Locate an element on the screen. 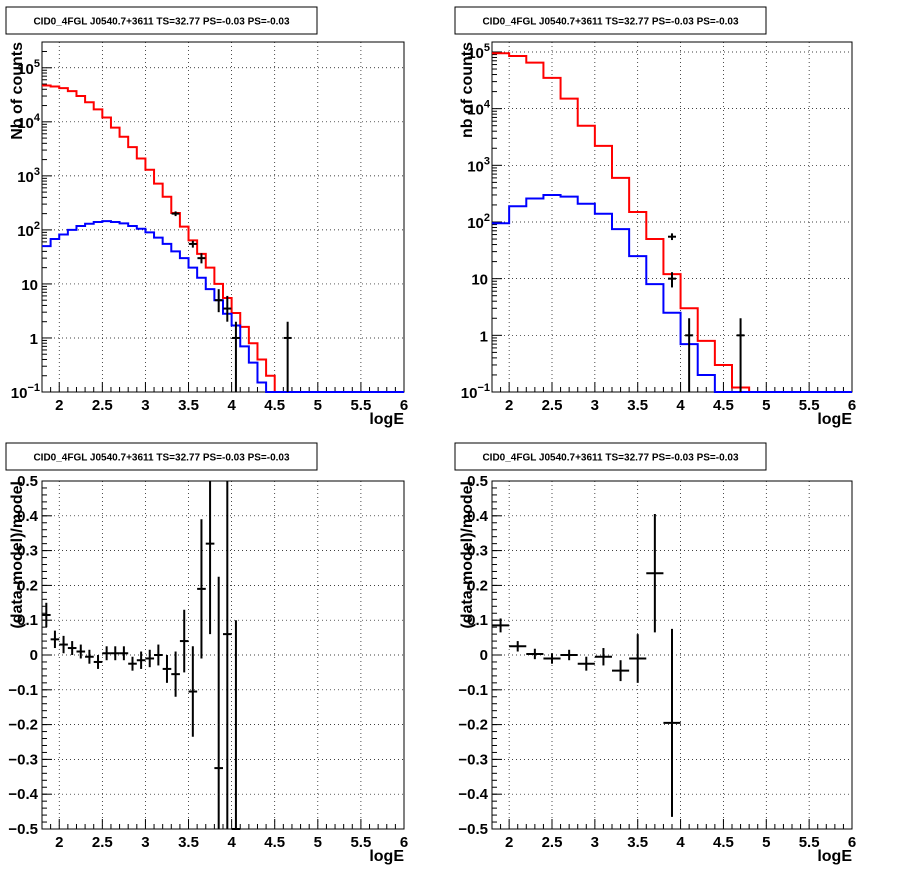 The image size is (898, 875). y-gridlines is located at coordinates (223, 655).